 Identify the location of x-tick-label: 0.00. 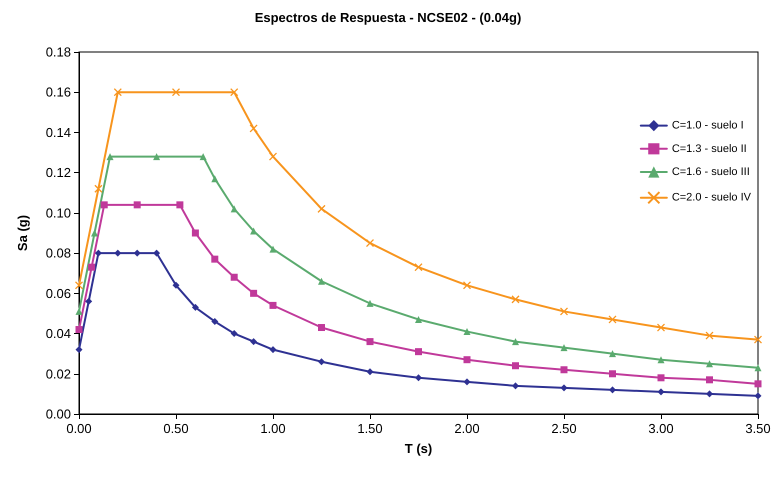
(79, 428).